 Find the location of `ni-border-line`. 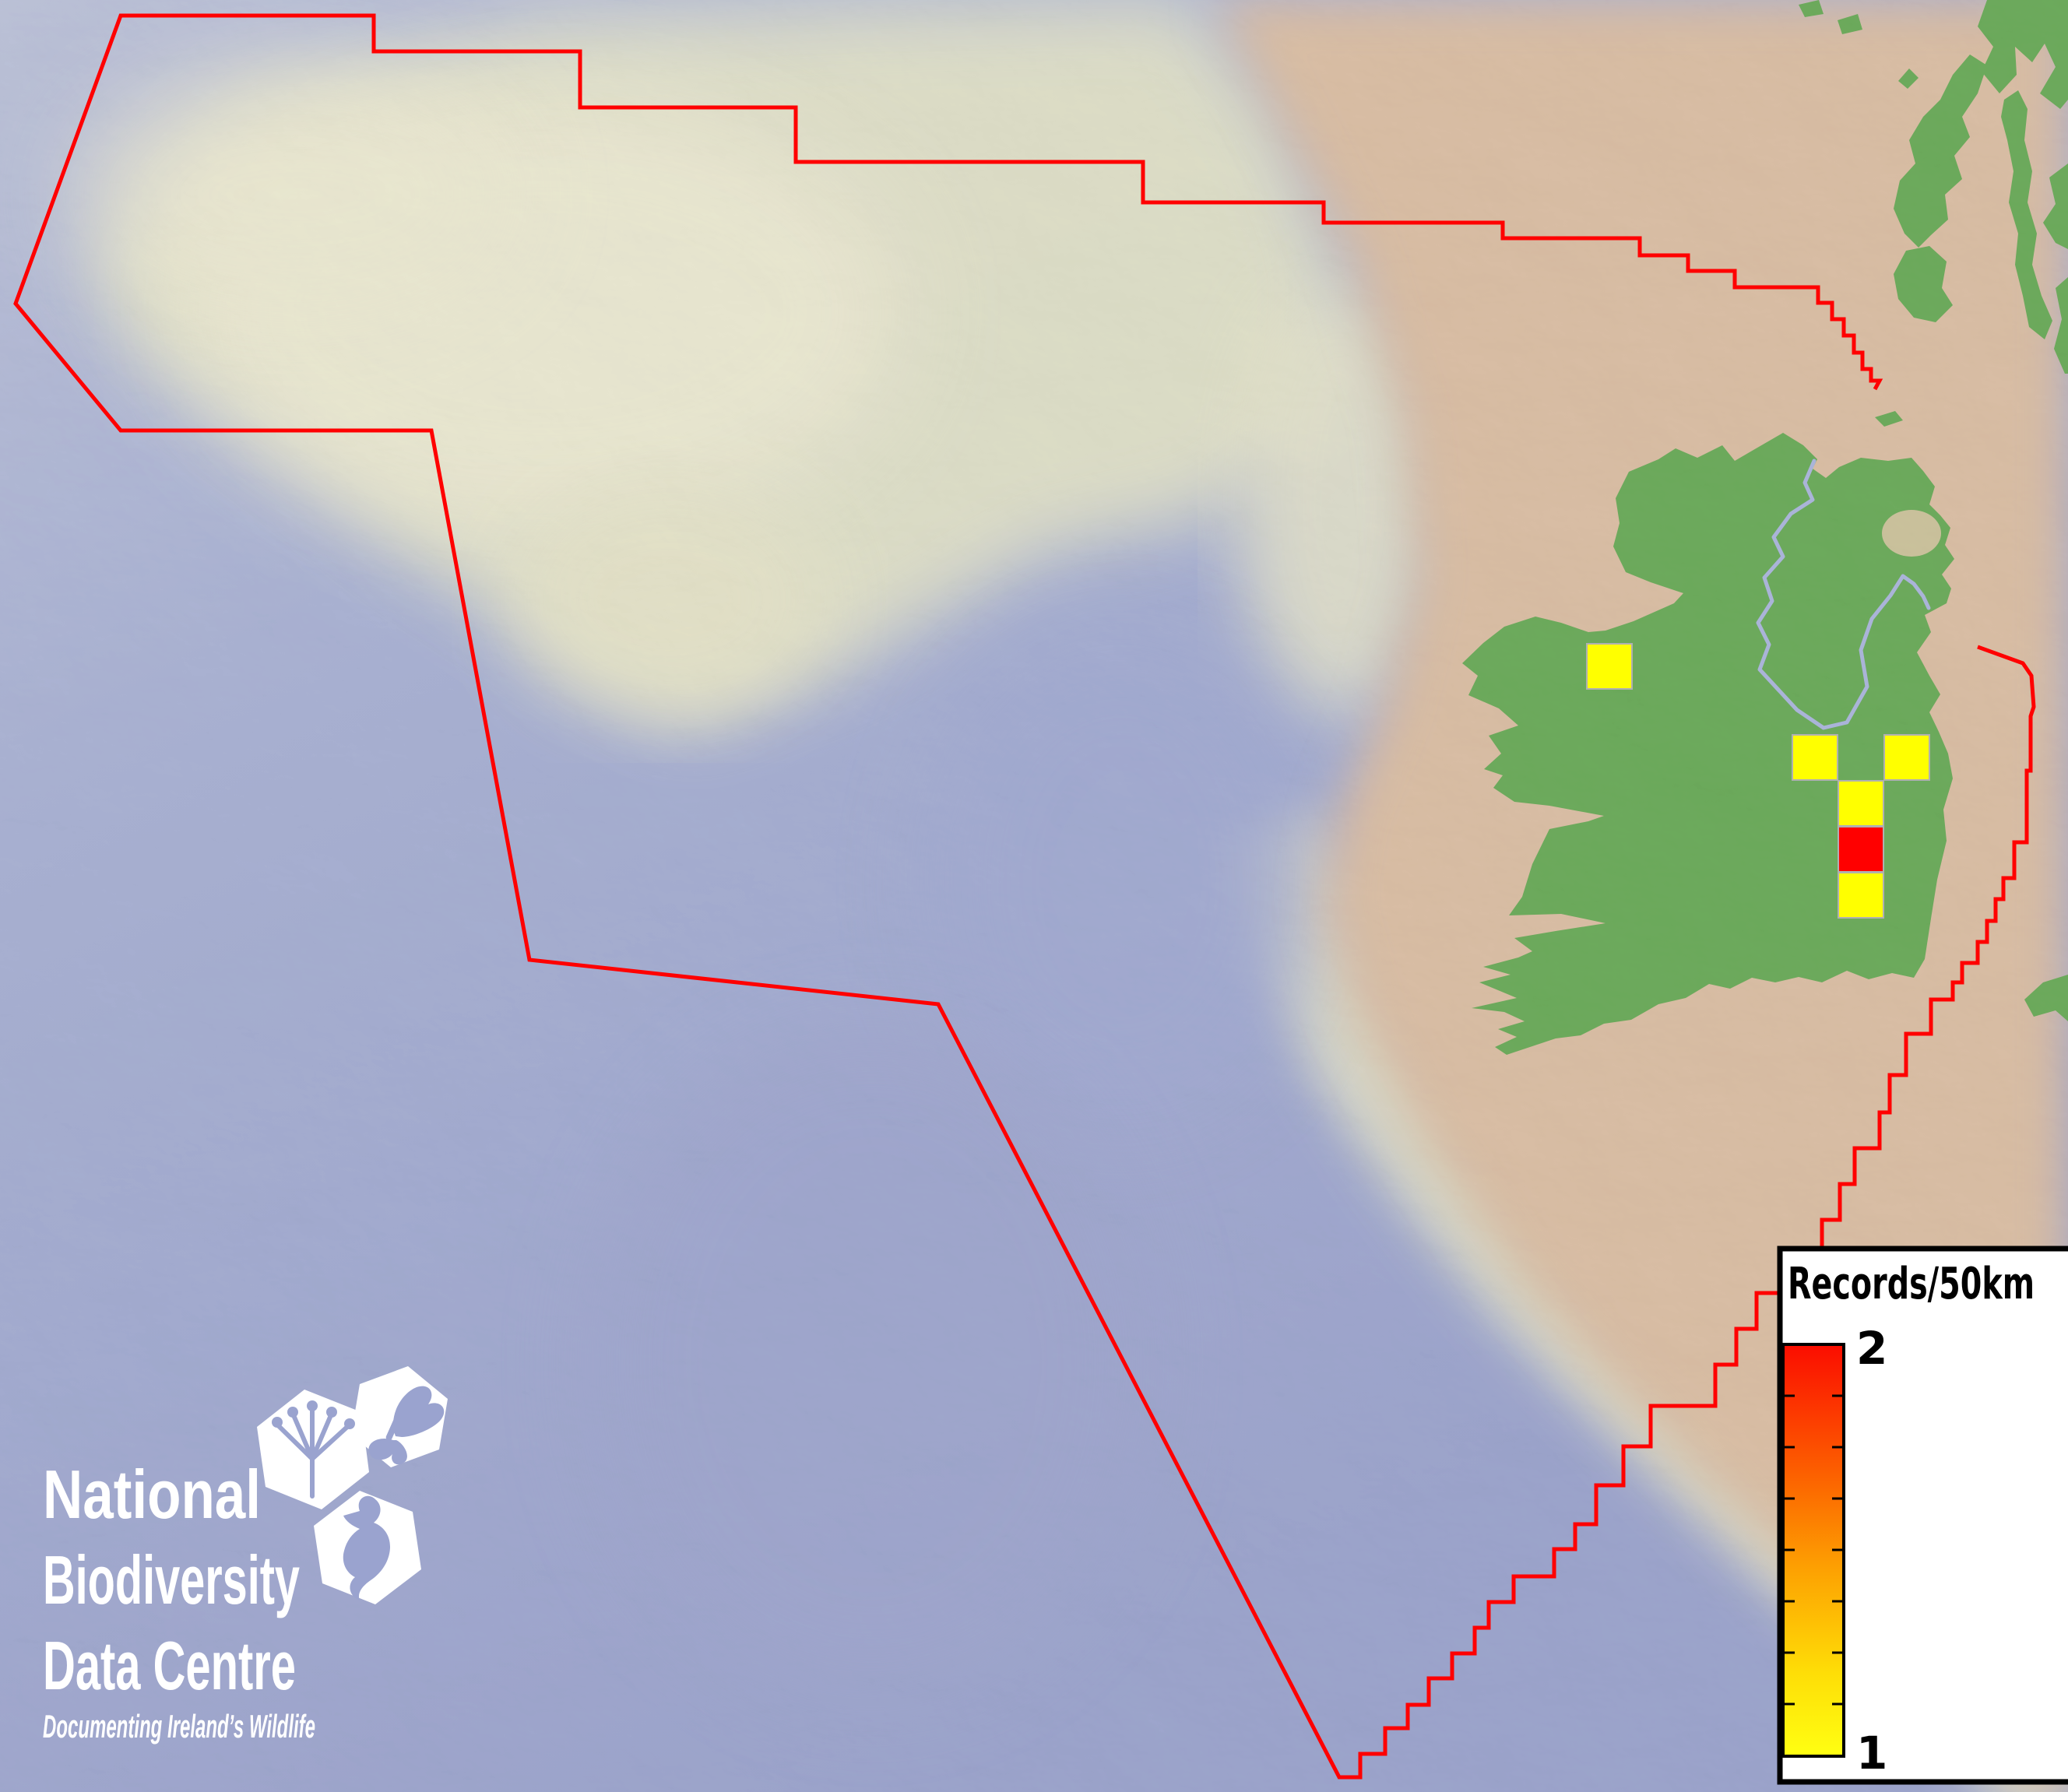

ni-border-line is located at coordinates (1843, 594).